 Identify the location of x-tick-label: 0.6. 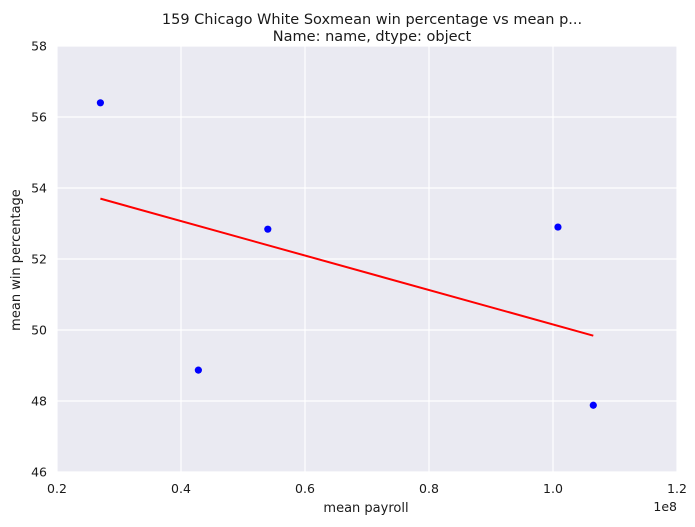
(305, 488).